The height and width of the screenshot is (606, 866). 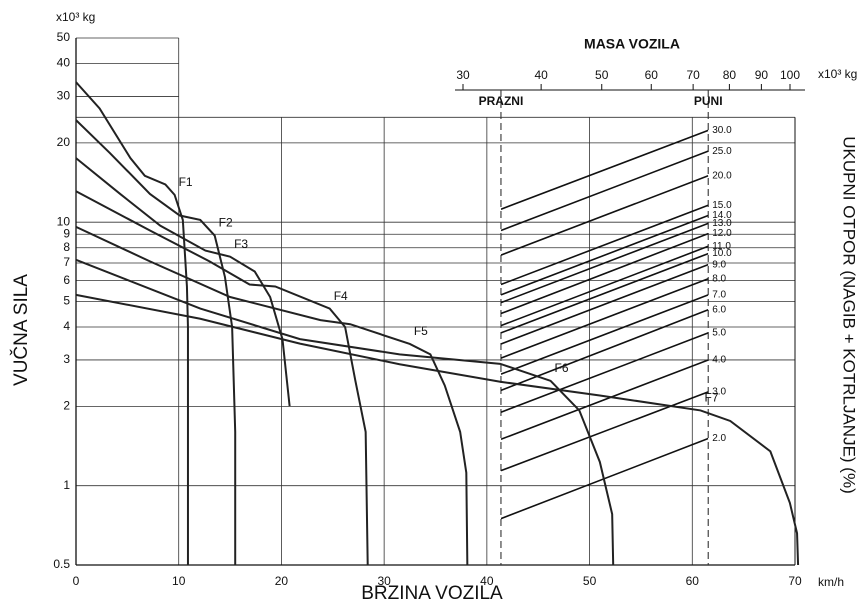 What do you see at coordinates (226, 223) in the screenshot?
I see `curve-label: F2` at bounding box center [226, 223].